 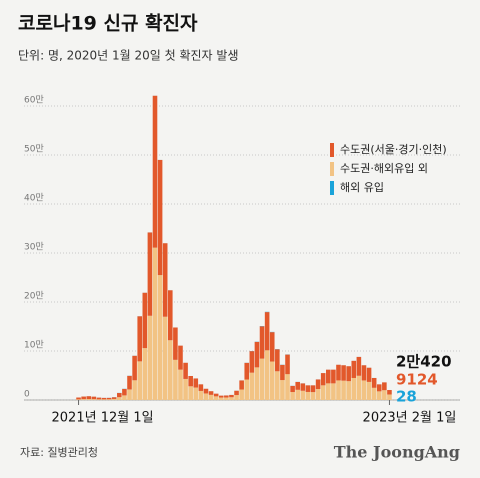 I want to click on chart-title: 코로나19 신규 확진자, so click(x=108, y=23).